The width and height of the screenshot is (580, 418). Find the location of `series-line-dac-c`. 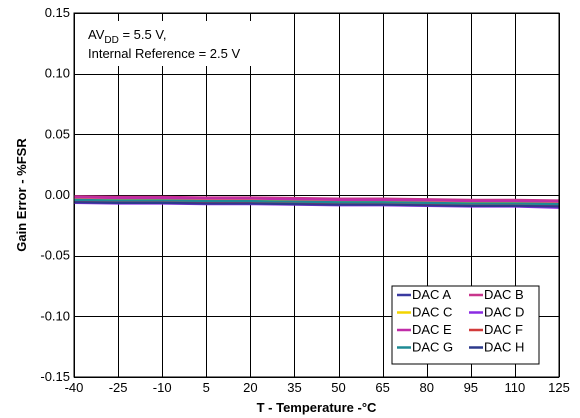

series-line-dac-c is located at coordinates (316, 200).